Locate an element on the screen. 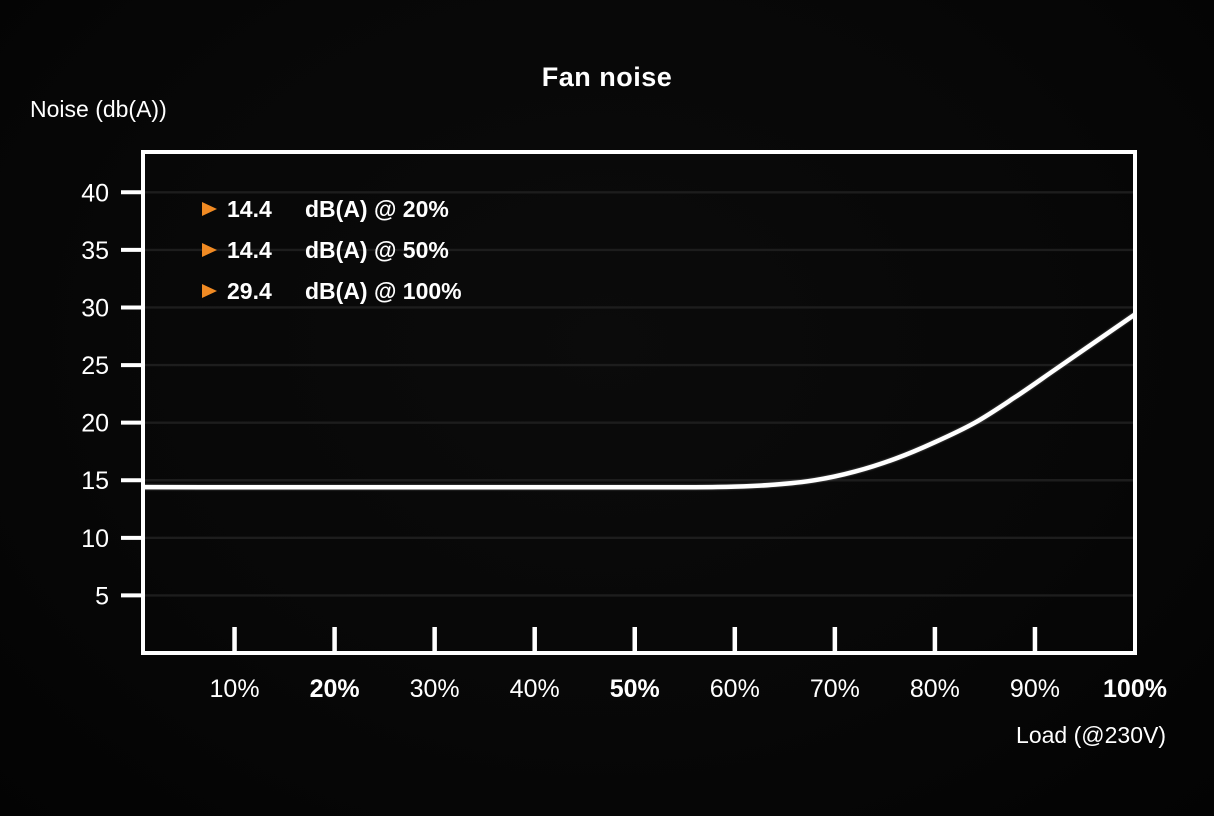  legend-label: dB(A) @ 20% is located at coordinates (377, 208).